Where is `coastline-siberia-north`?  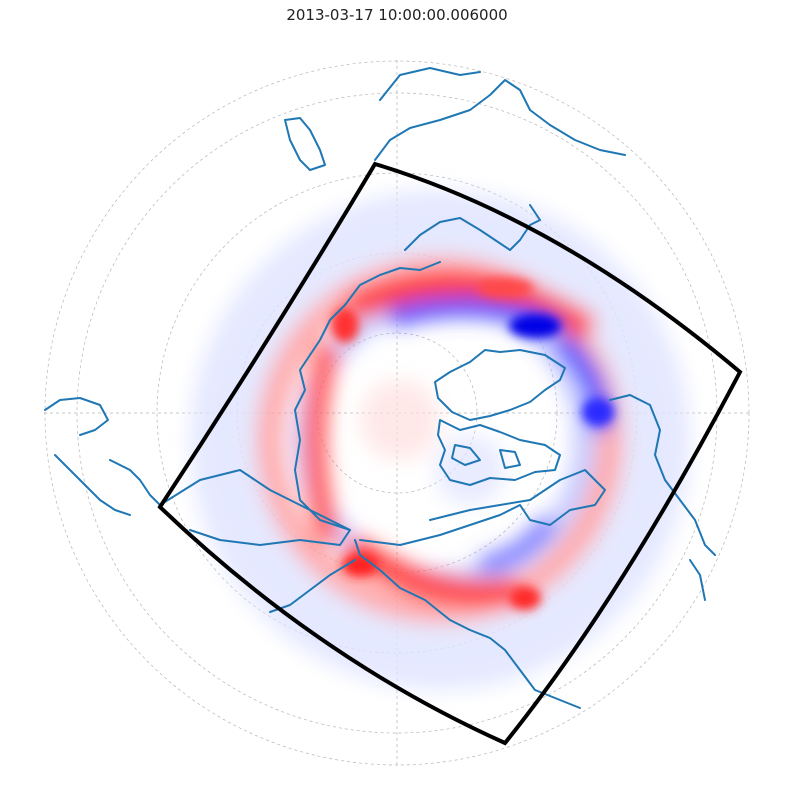
coastline-siberia-north is located at coordinates (322, 417).